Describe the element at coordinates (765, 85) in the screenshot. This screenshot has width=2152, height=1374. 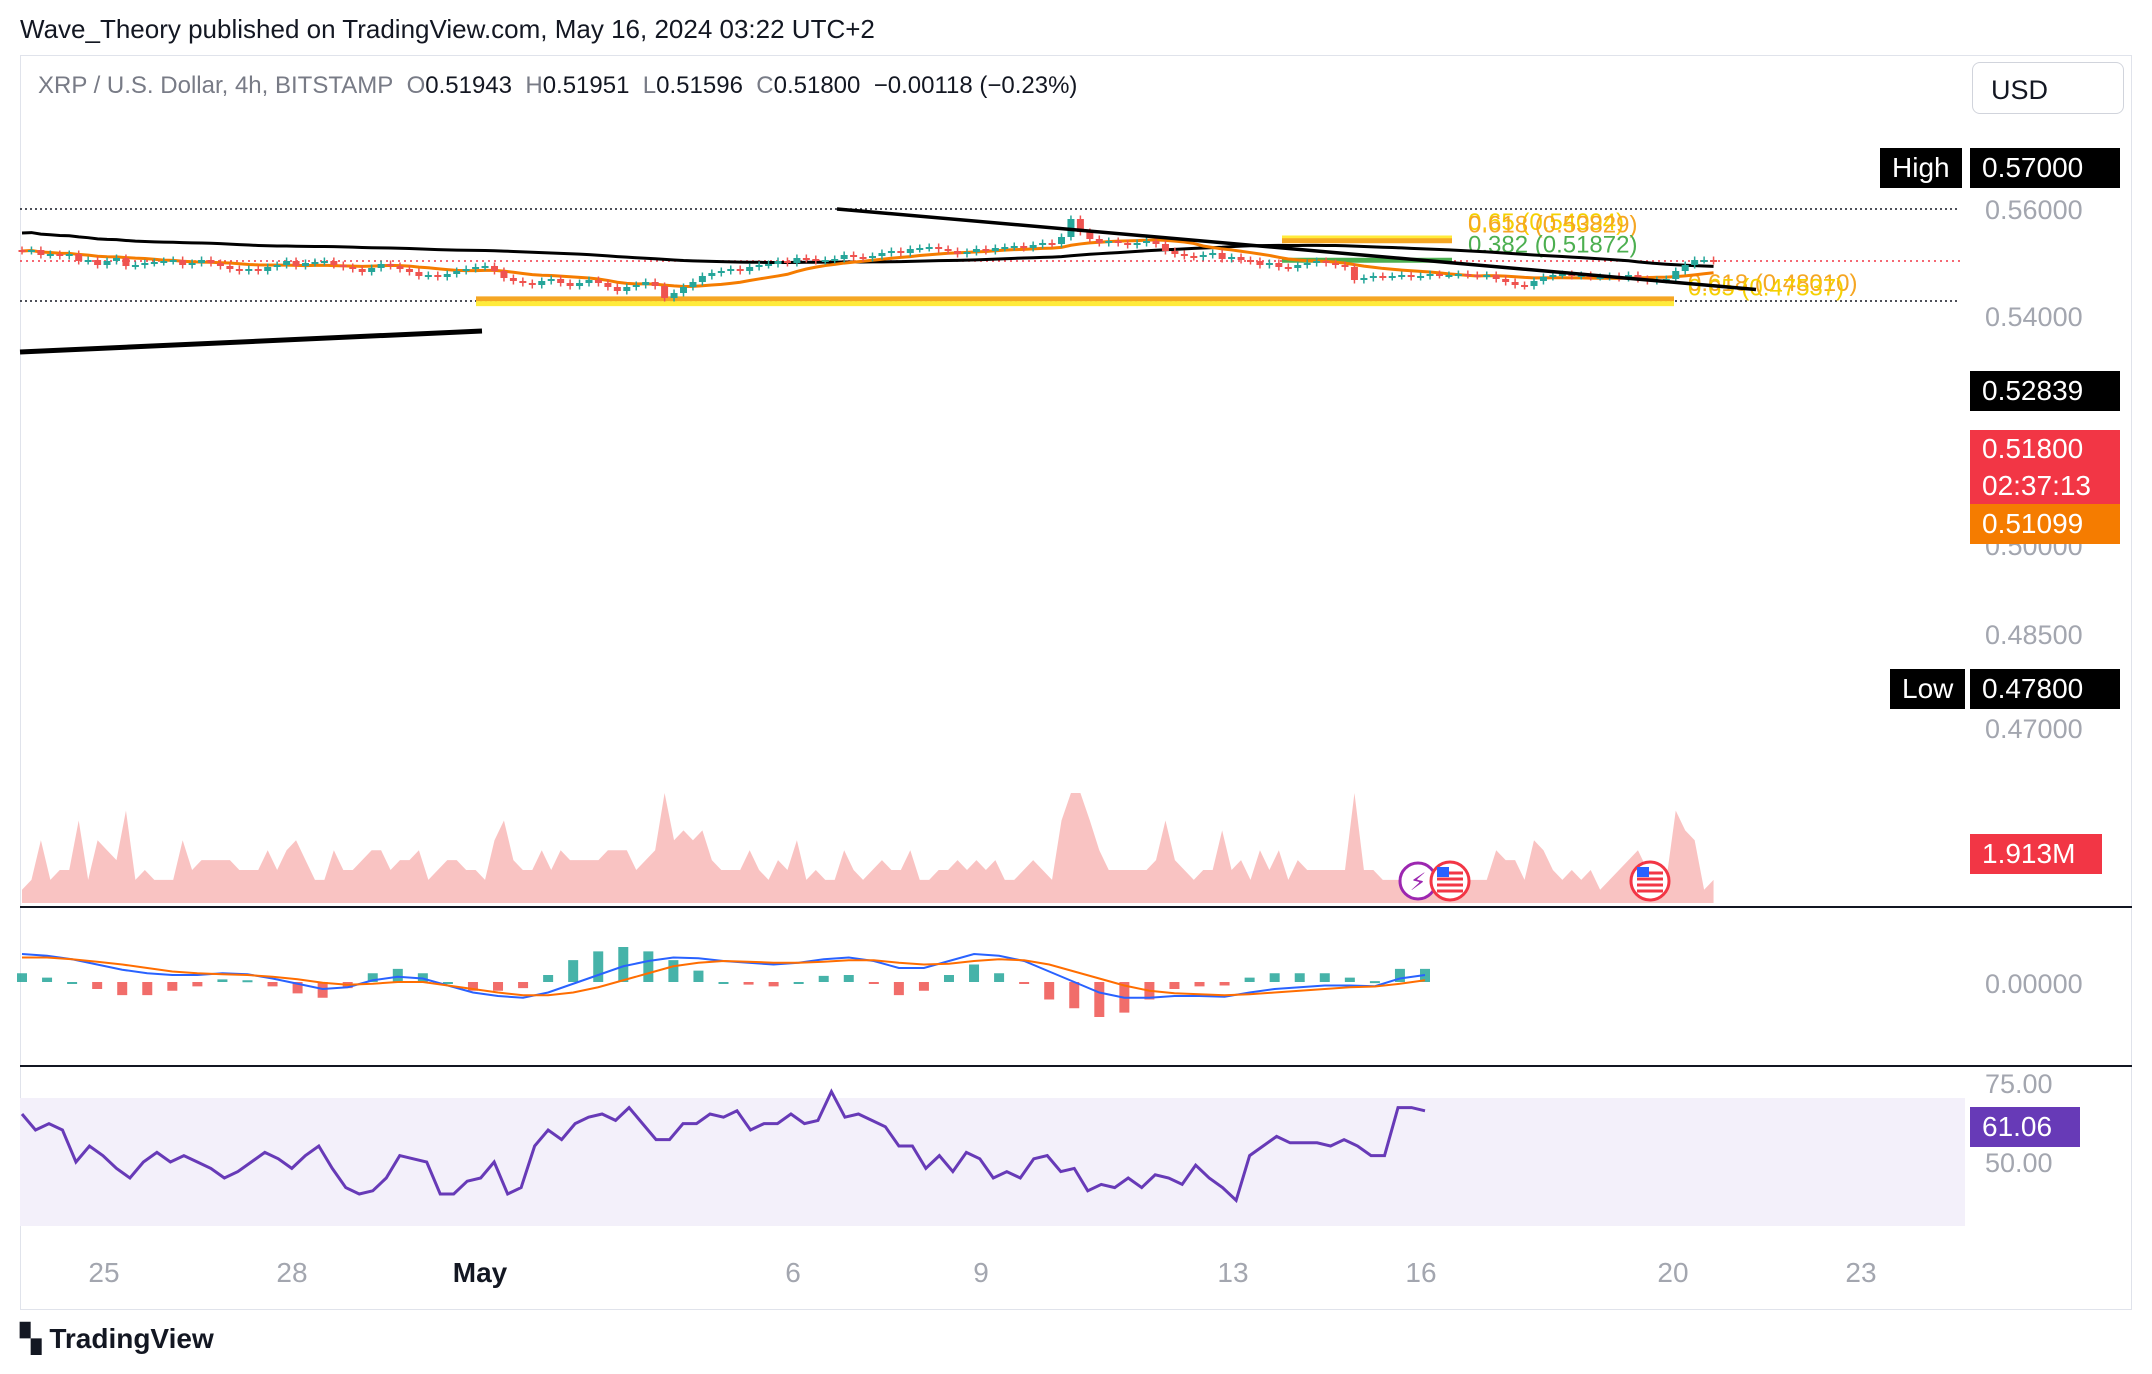
I see `close-label: C` at that location.